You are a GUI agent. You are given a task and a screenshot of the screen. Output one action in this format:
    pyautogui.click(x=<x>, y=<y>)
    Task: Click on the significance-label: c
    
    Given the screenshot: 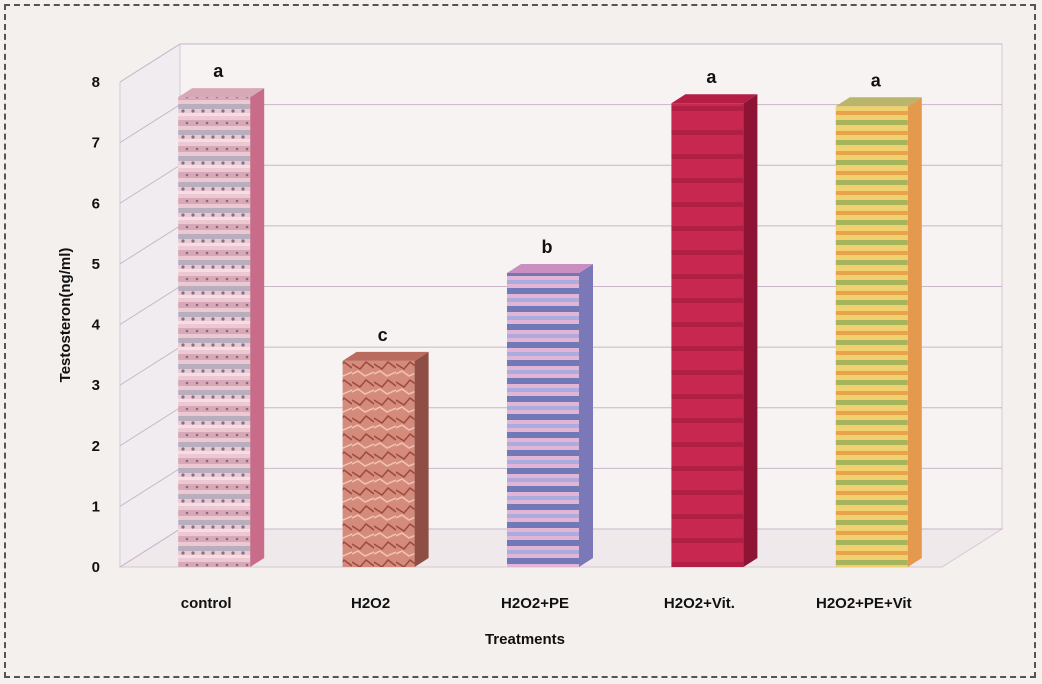 What is the action you would take?
    pyautogui.click(x=383, y=335)
    